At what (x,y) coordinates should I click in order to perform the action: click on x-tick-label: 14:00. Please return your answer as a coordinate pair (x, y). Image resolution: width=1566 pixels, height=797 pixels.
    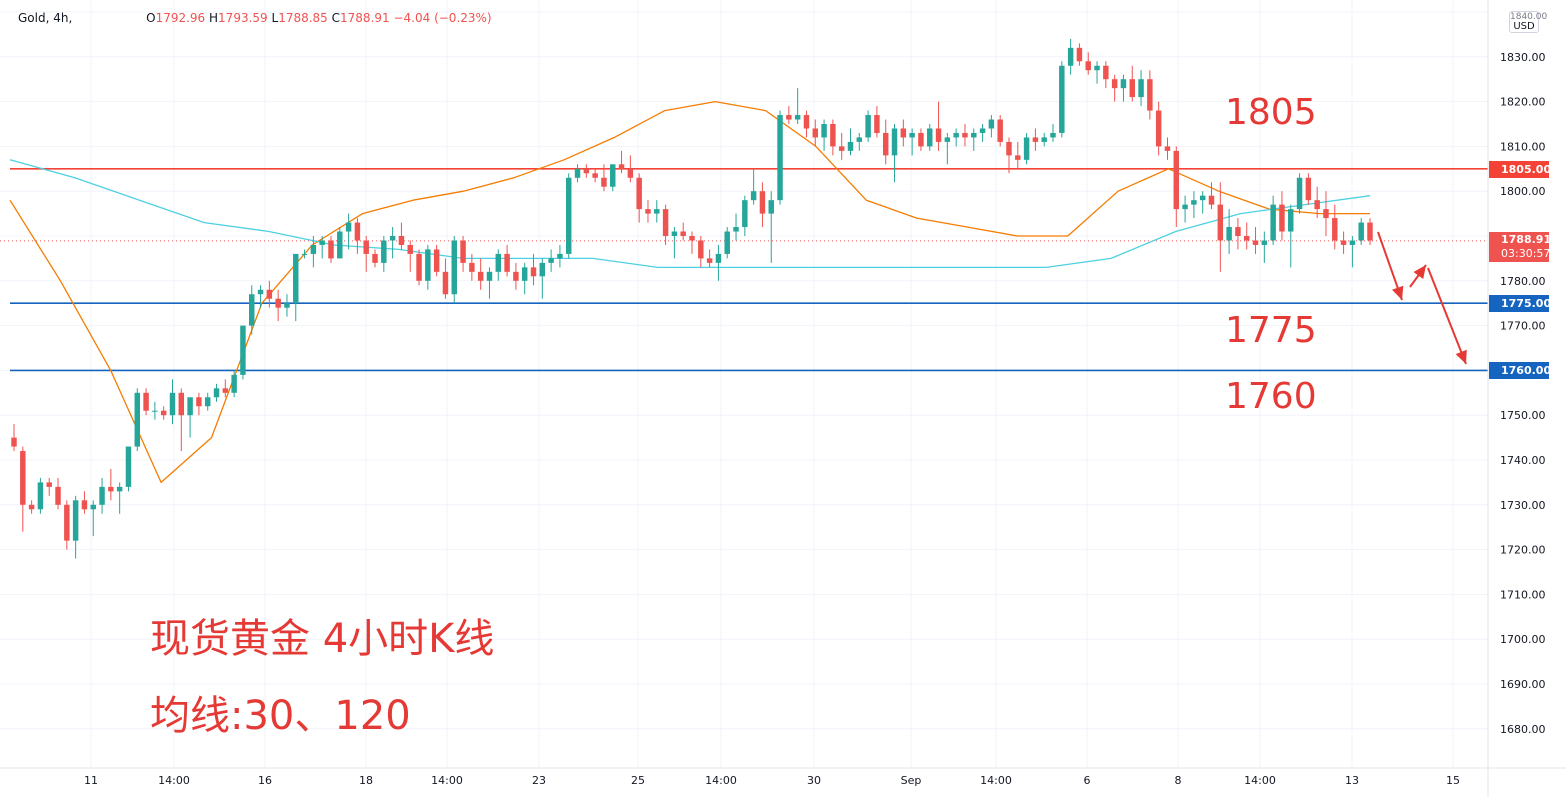
    Looking at the image, I should click on (996, 780).